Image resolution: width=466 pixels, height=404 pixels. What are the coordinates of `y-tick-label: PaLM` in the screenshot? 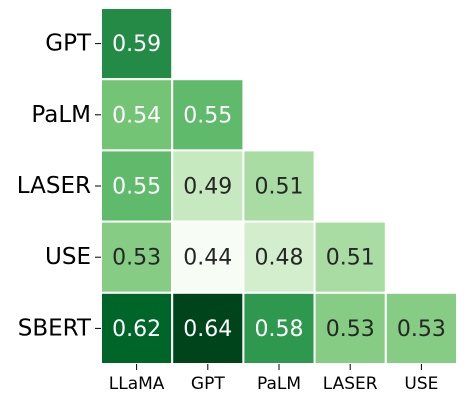 It's located at (61, 115).